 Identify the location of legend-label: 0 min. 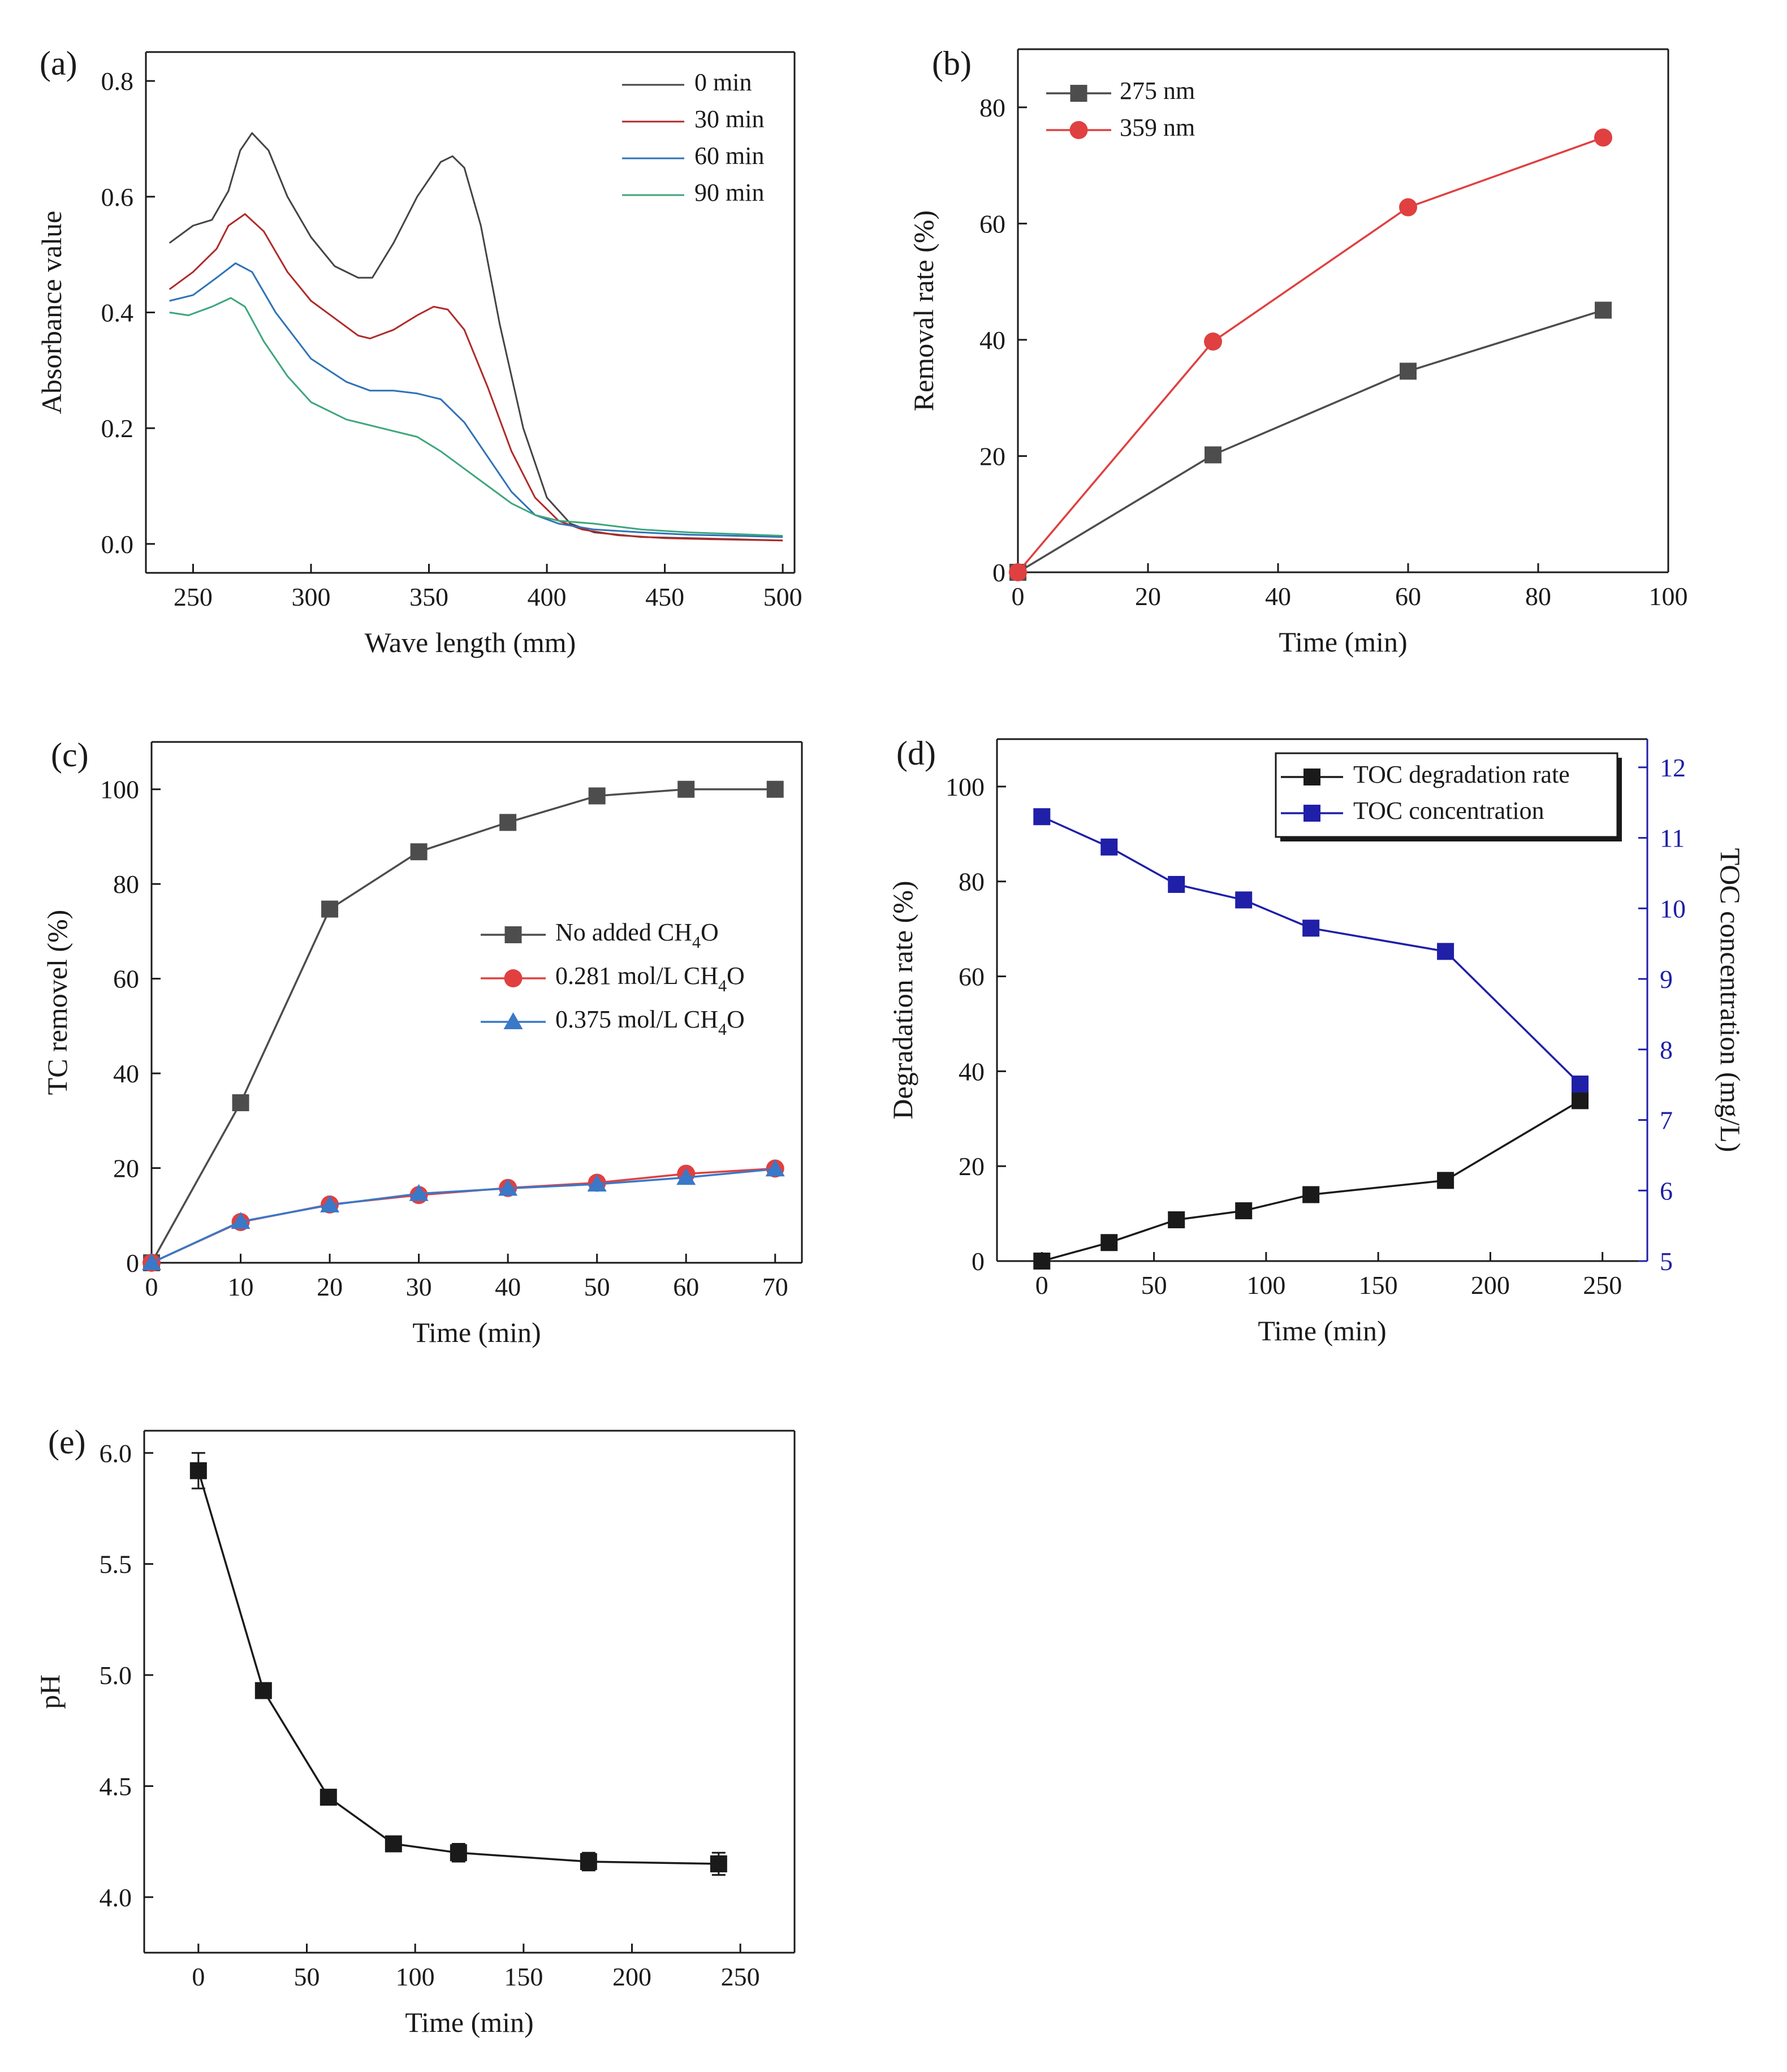
(723, 82).